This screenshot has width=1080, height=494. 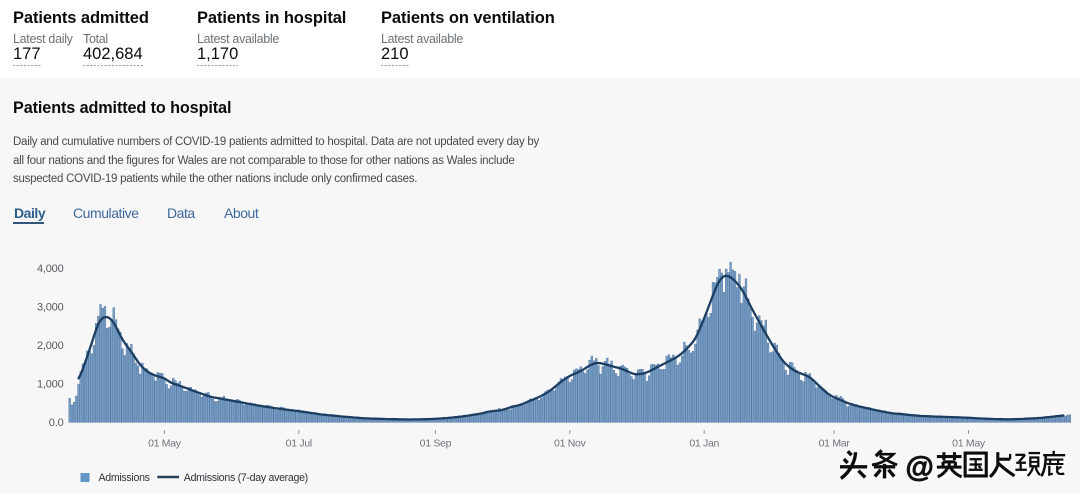 What do you see at coordinates (299, 444) in the screenshot?
I see `svg-text: 01 Jul` at bounding box center [299, 444].